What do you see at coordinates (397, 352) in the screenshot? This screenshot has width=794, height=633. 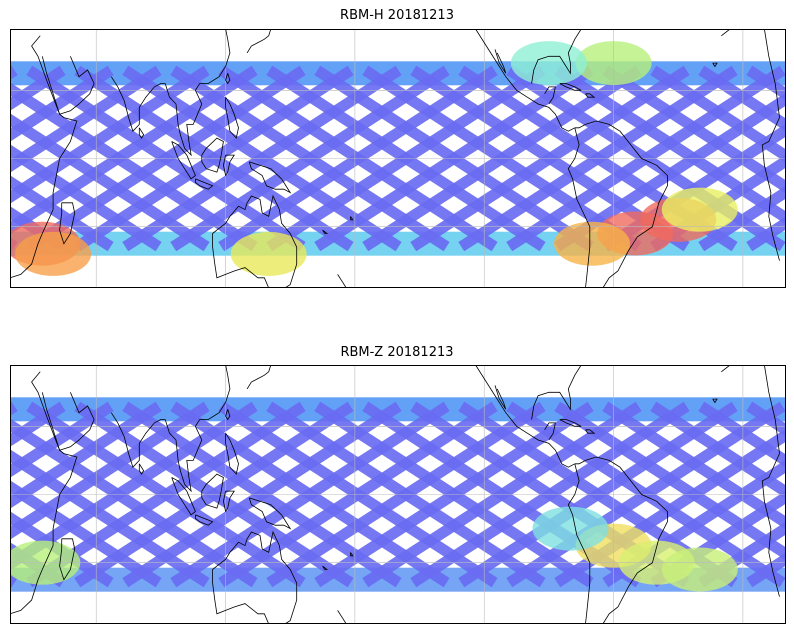 I see `panel-bottom-title: RBM-Z 20181213` at bounding box center [397, 352].